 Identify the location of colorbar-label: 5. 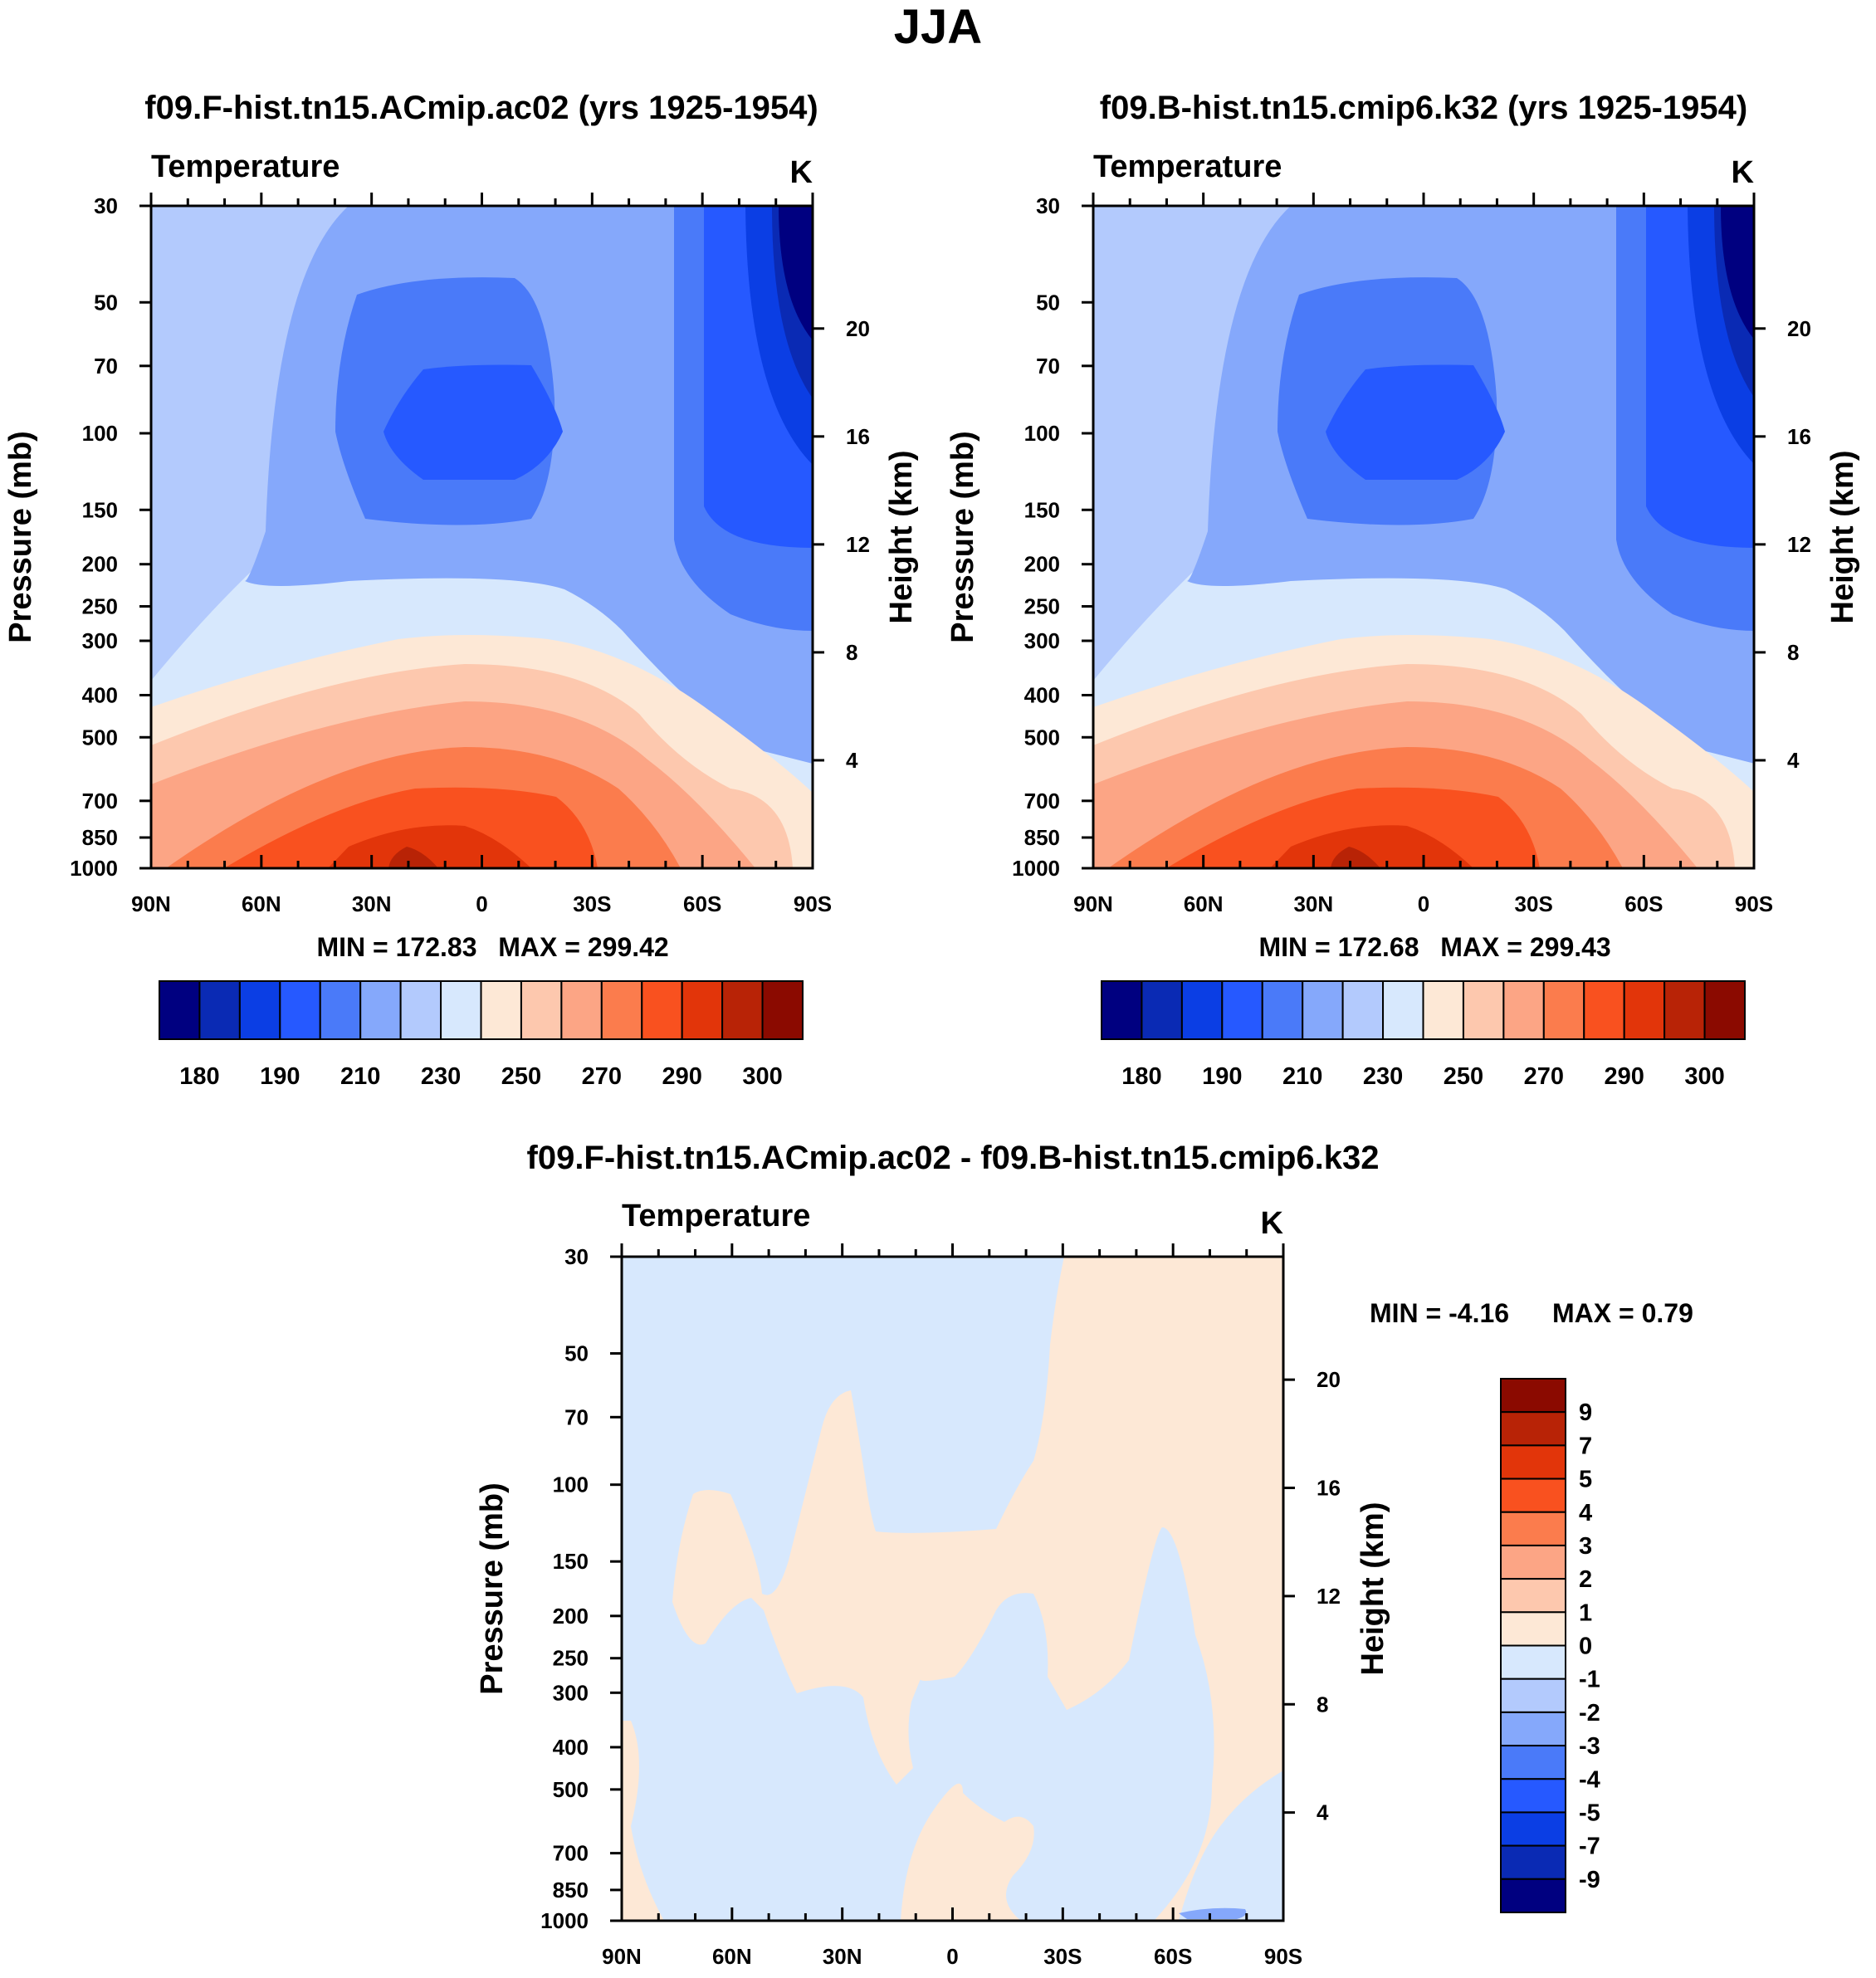
(1585, 1480).